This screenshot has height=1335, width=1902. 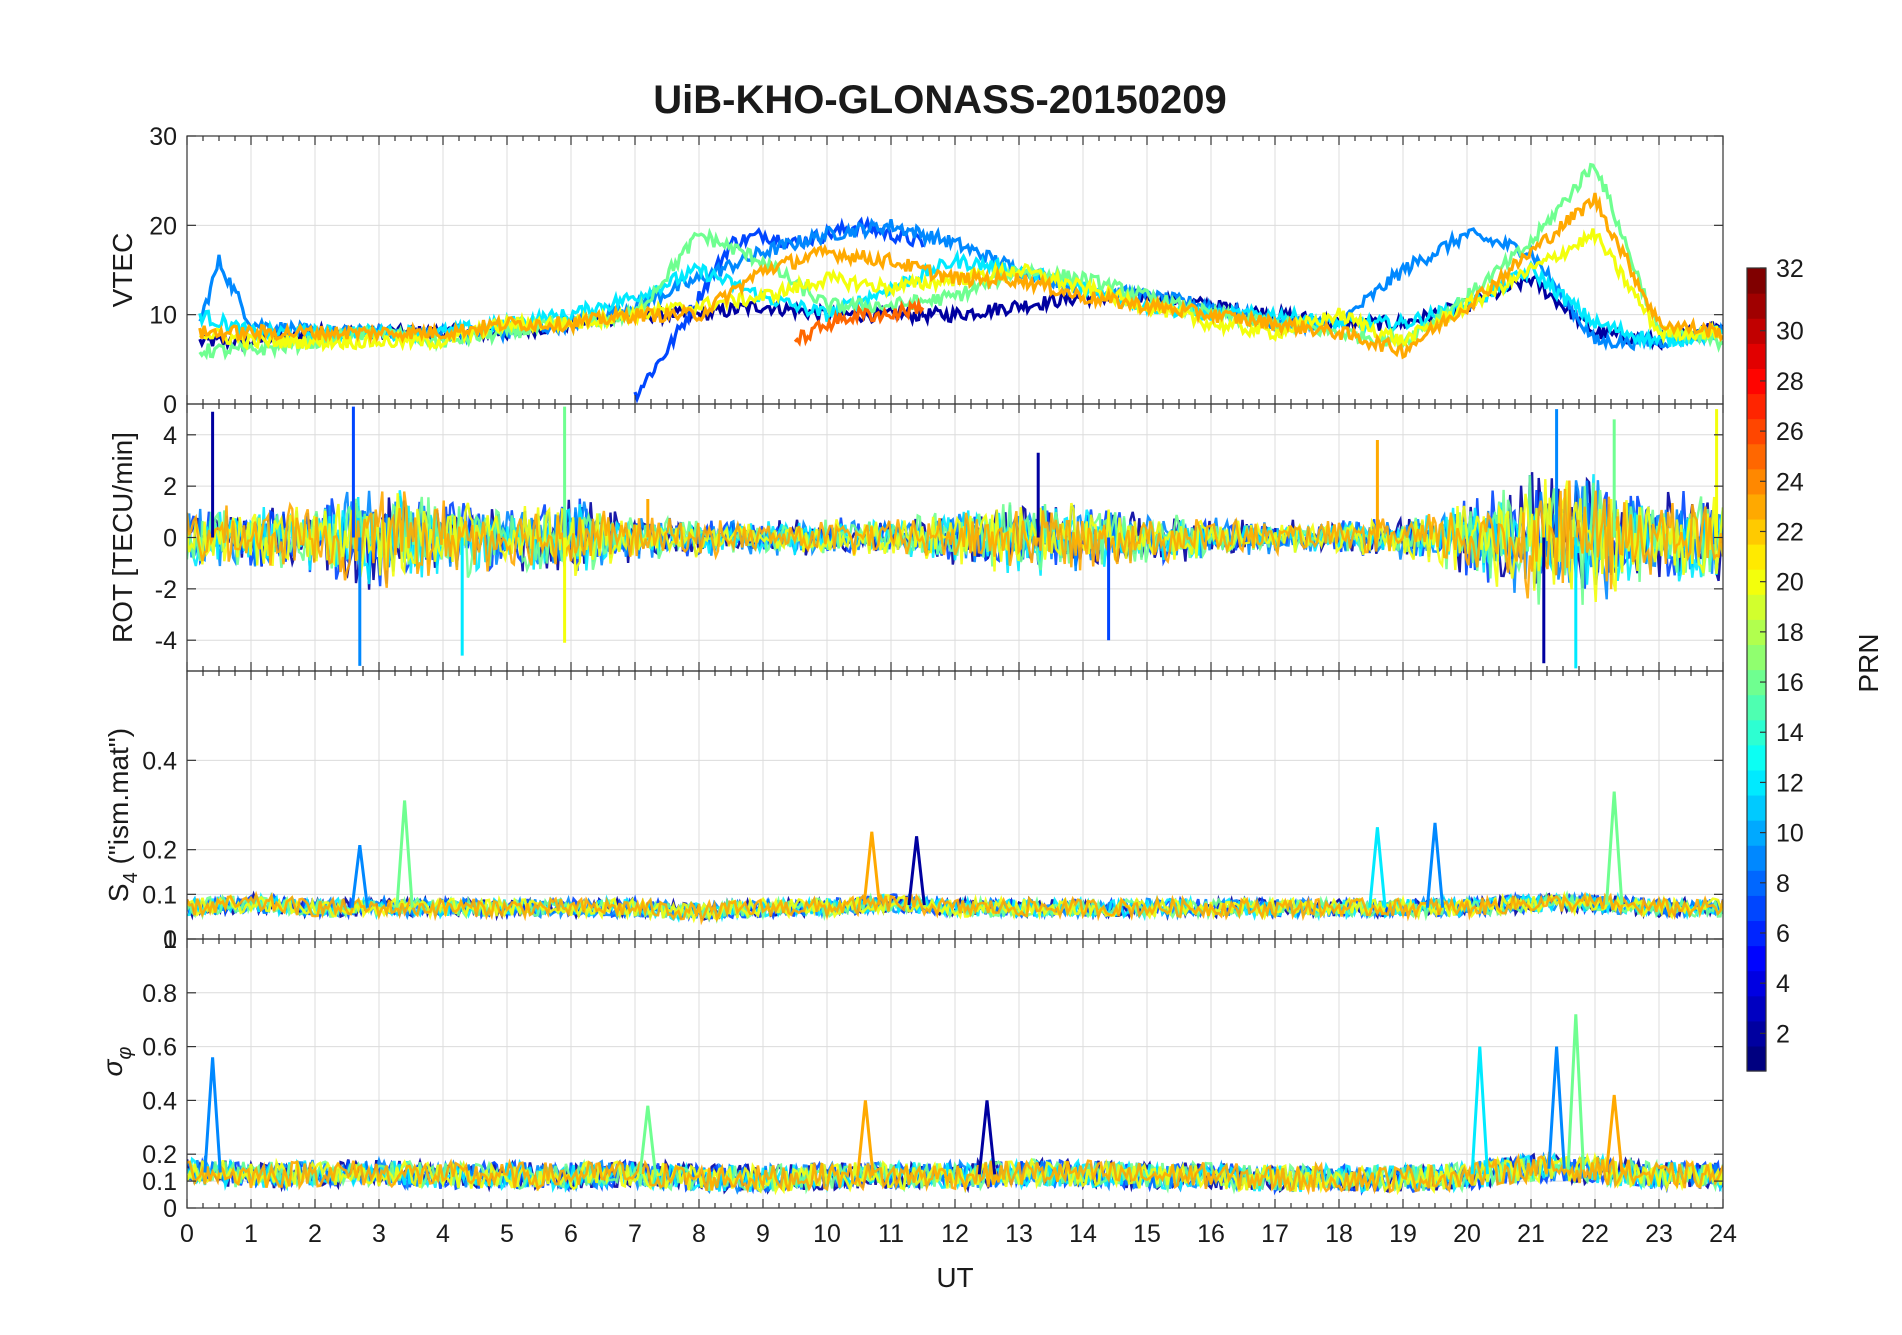 I want to click on colorbar-tick-label: 18, so click(x=1790, y=633).